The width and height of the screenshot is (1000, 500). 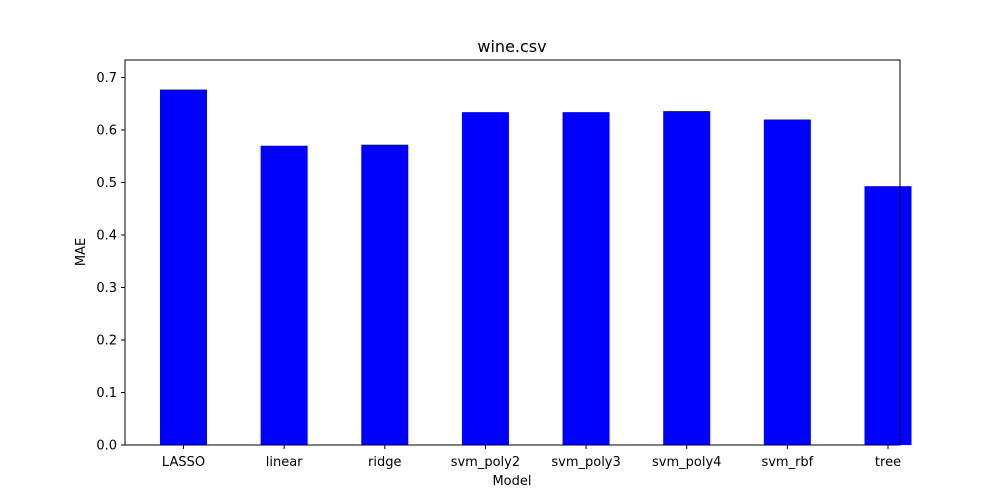 What do you see at coordinates (106, 341) in the screenshot?
I see `y-tick-label-0.2: 0.2` at bounding box center [106, 341].